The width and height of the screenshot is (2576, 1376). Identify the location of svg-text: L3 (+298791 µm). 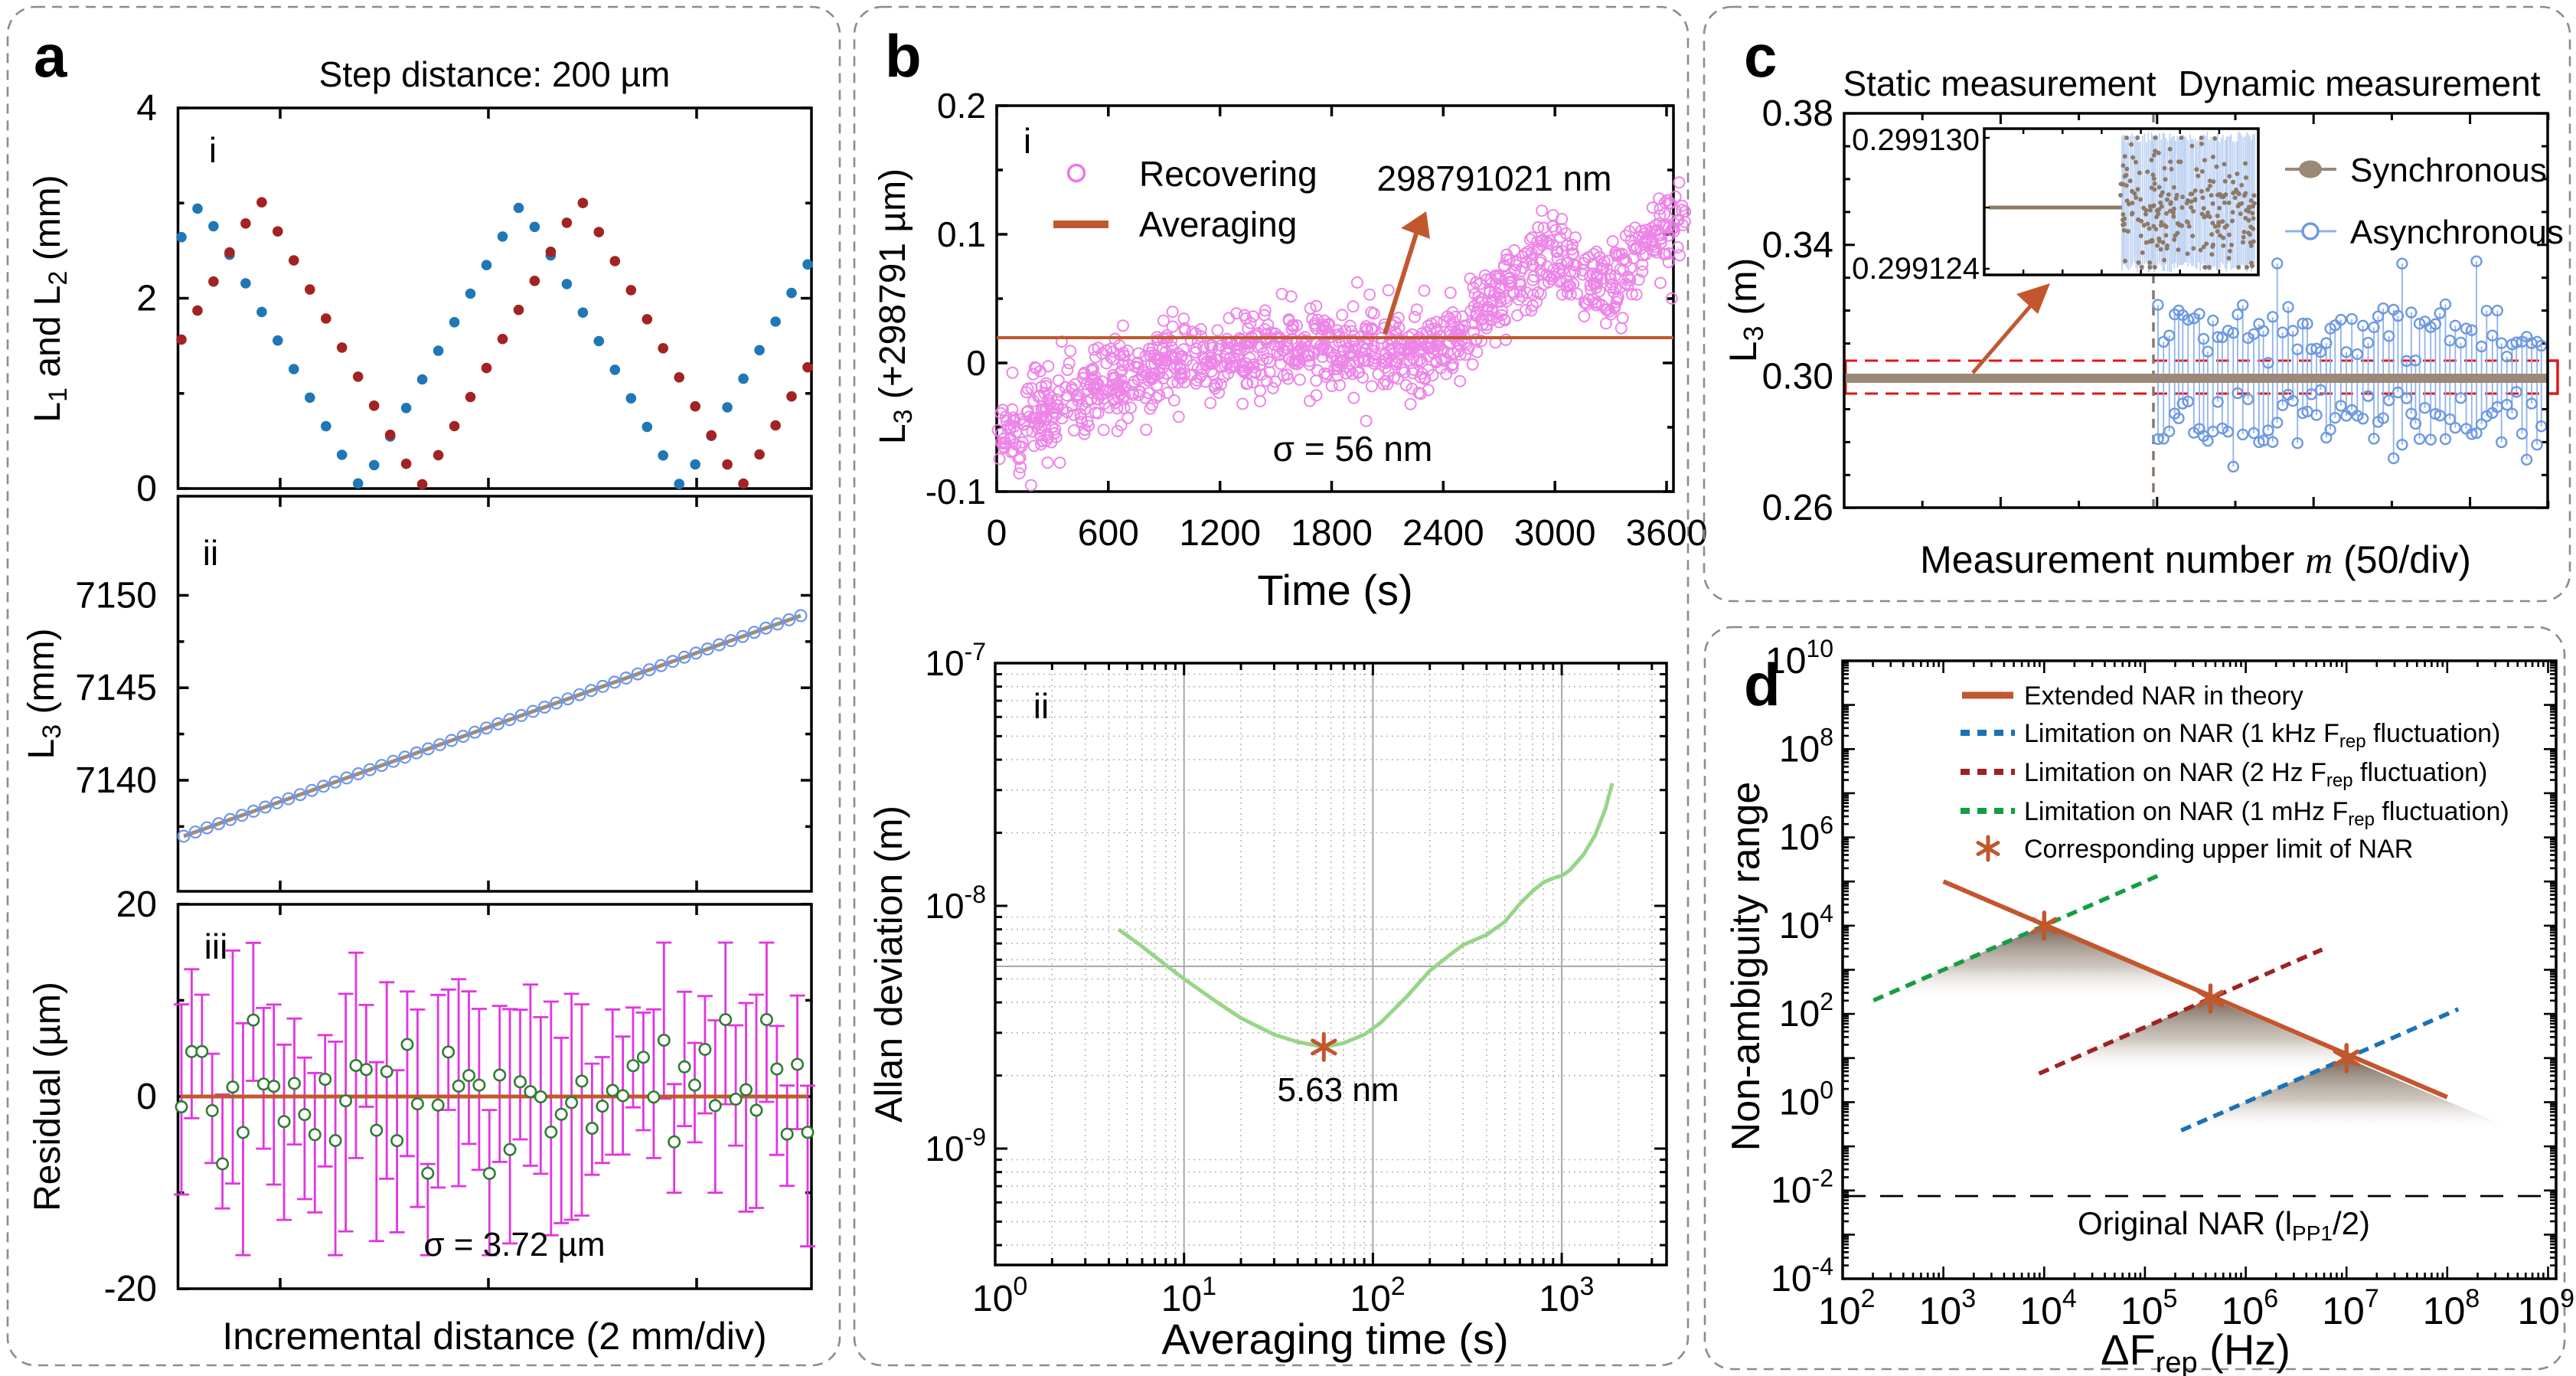
(896, 306).